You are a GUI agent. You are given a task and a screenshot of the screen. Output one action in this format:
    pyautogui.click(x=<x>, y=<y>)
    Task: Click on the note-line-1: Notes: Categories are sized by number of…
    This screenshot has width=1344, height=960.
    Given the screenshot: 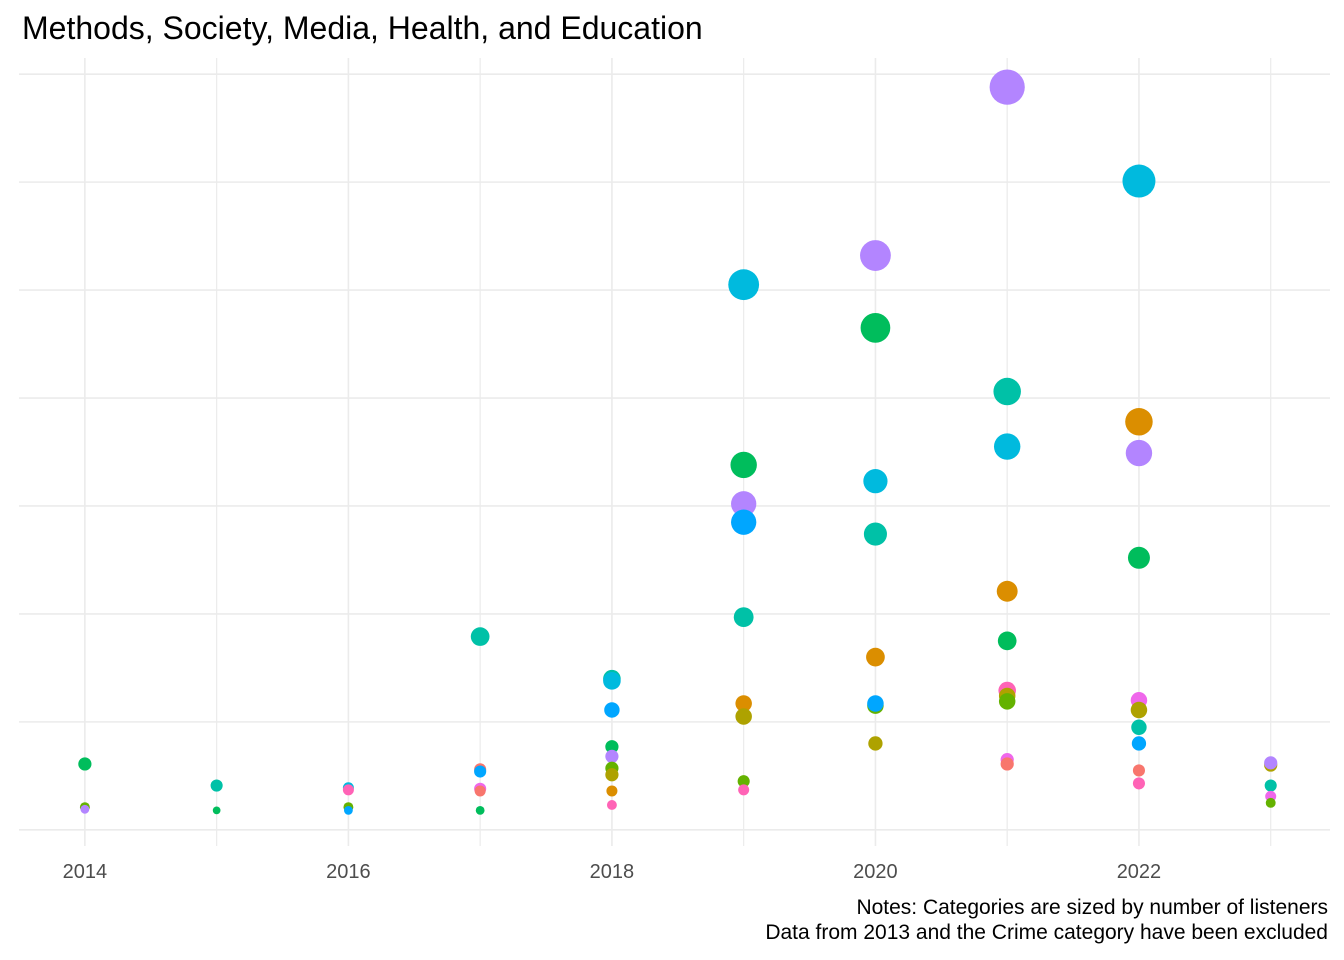 What is the action you would take?
    pyautogui.click(x=1092, y=907)
    